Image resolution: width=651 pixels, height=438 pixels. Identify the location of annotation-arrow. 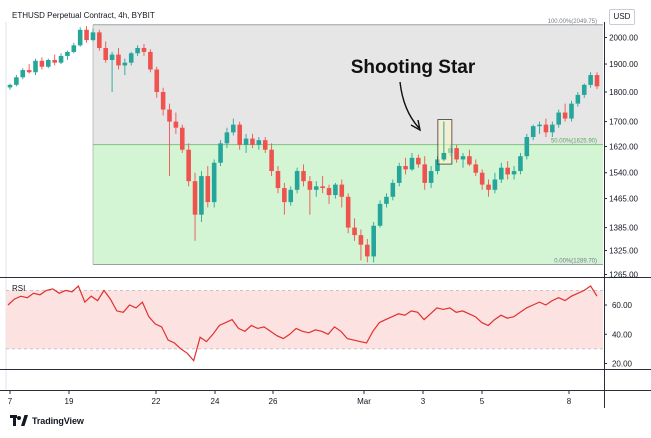
(409, 105).